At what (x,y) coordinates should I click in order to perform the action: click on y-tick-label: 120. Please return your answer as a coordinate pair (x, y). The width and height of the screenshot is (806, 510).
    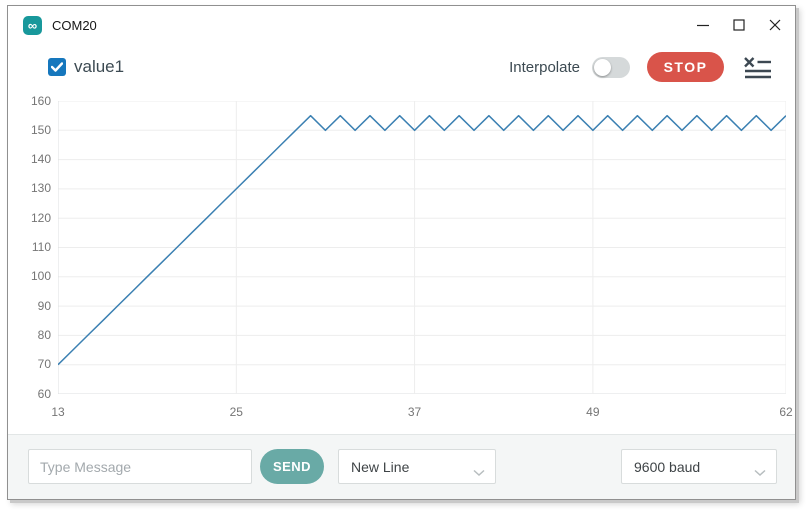
    Looking at the image, I should click on (40, 217).